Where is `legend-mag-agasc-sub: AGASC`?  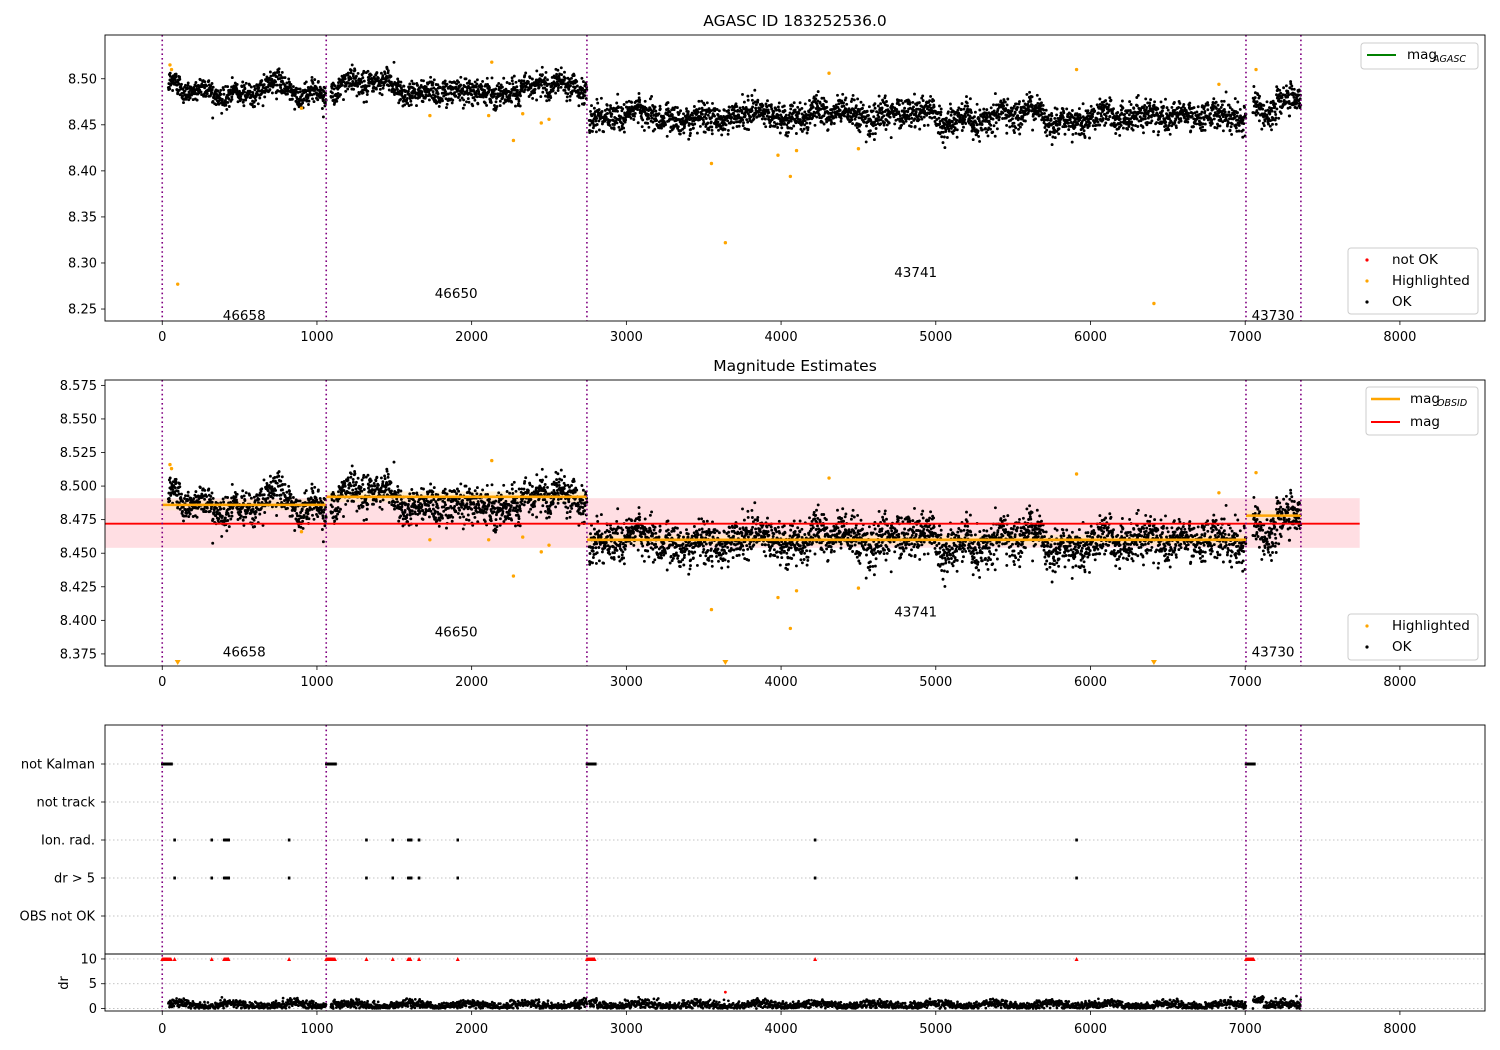 legend-mag-agasc-sub: AGASC is located at coordinates (1449, 59).